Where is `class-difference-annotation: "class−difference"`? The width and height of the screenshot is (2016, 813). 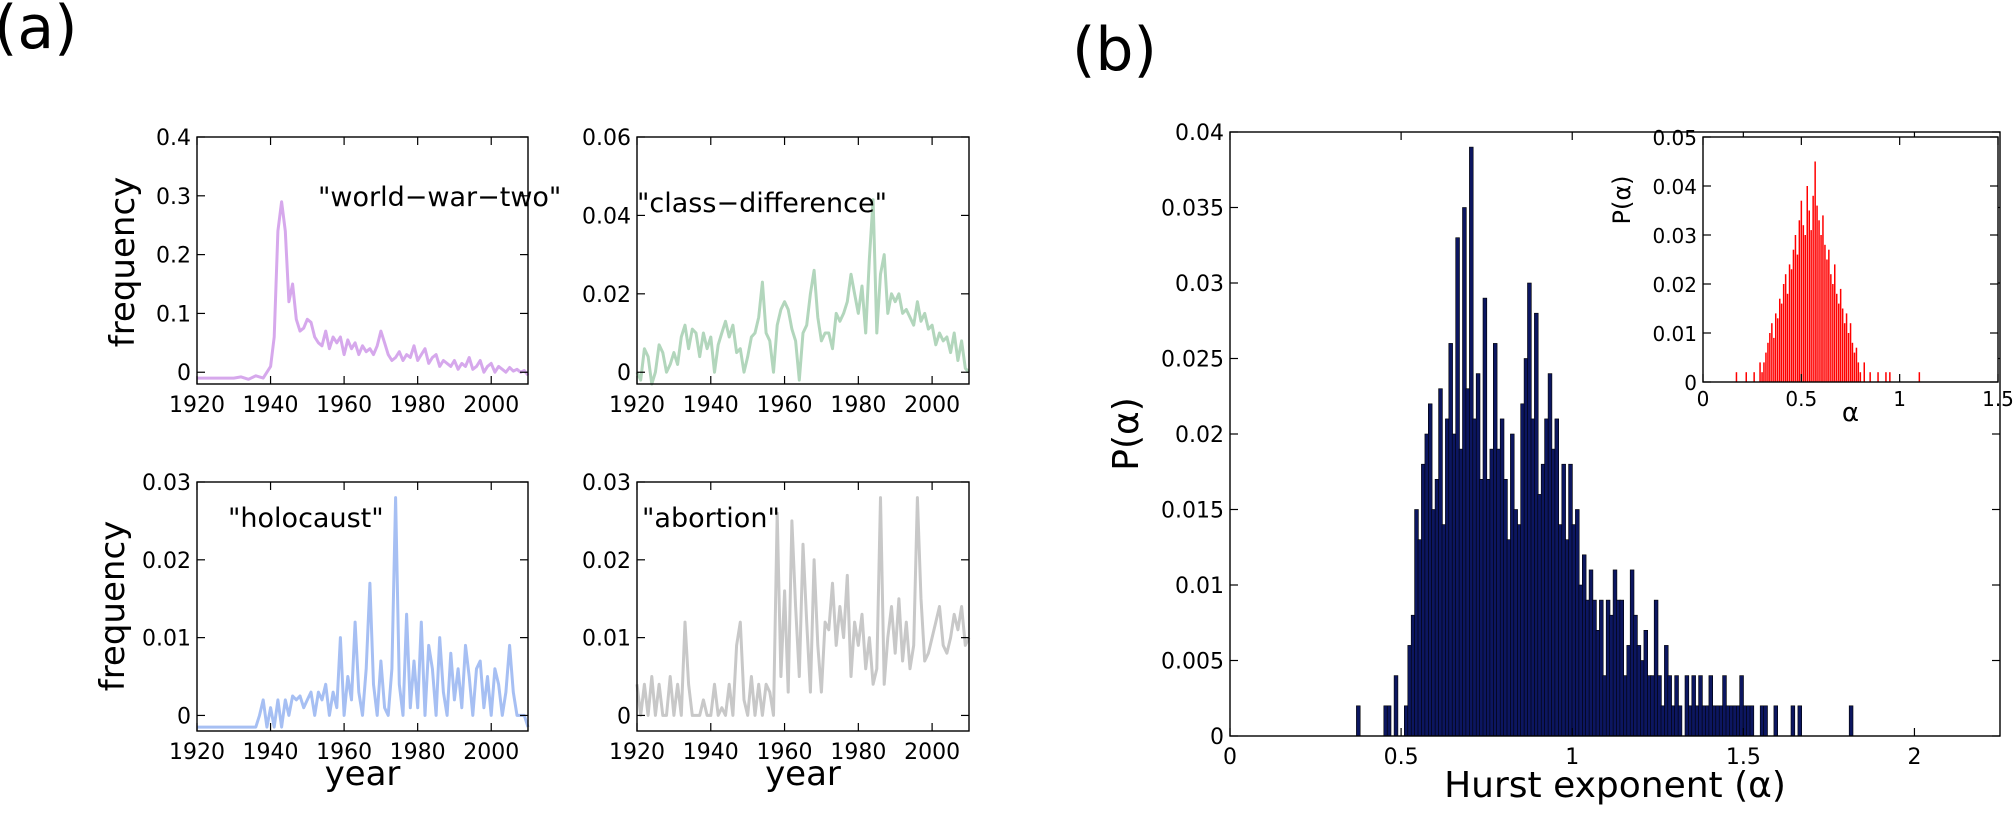
class-difference-annotation: "class−difference" is located at coordinates (762, 203).